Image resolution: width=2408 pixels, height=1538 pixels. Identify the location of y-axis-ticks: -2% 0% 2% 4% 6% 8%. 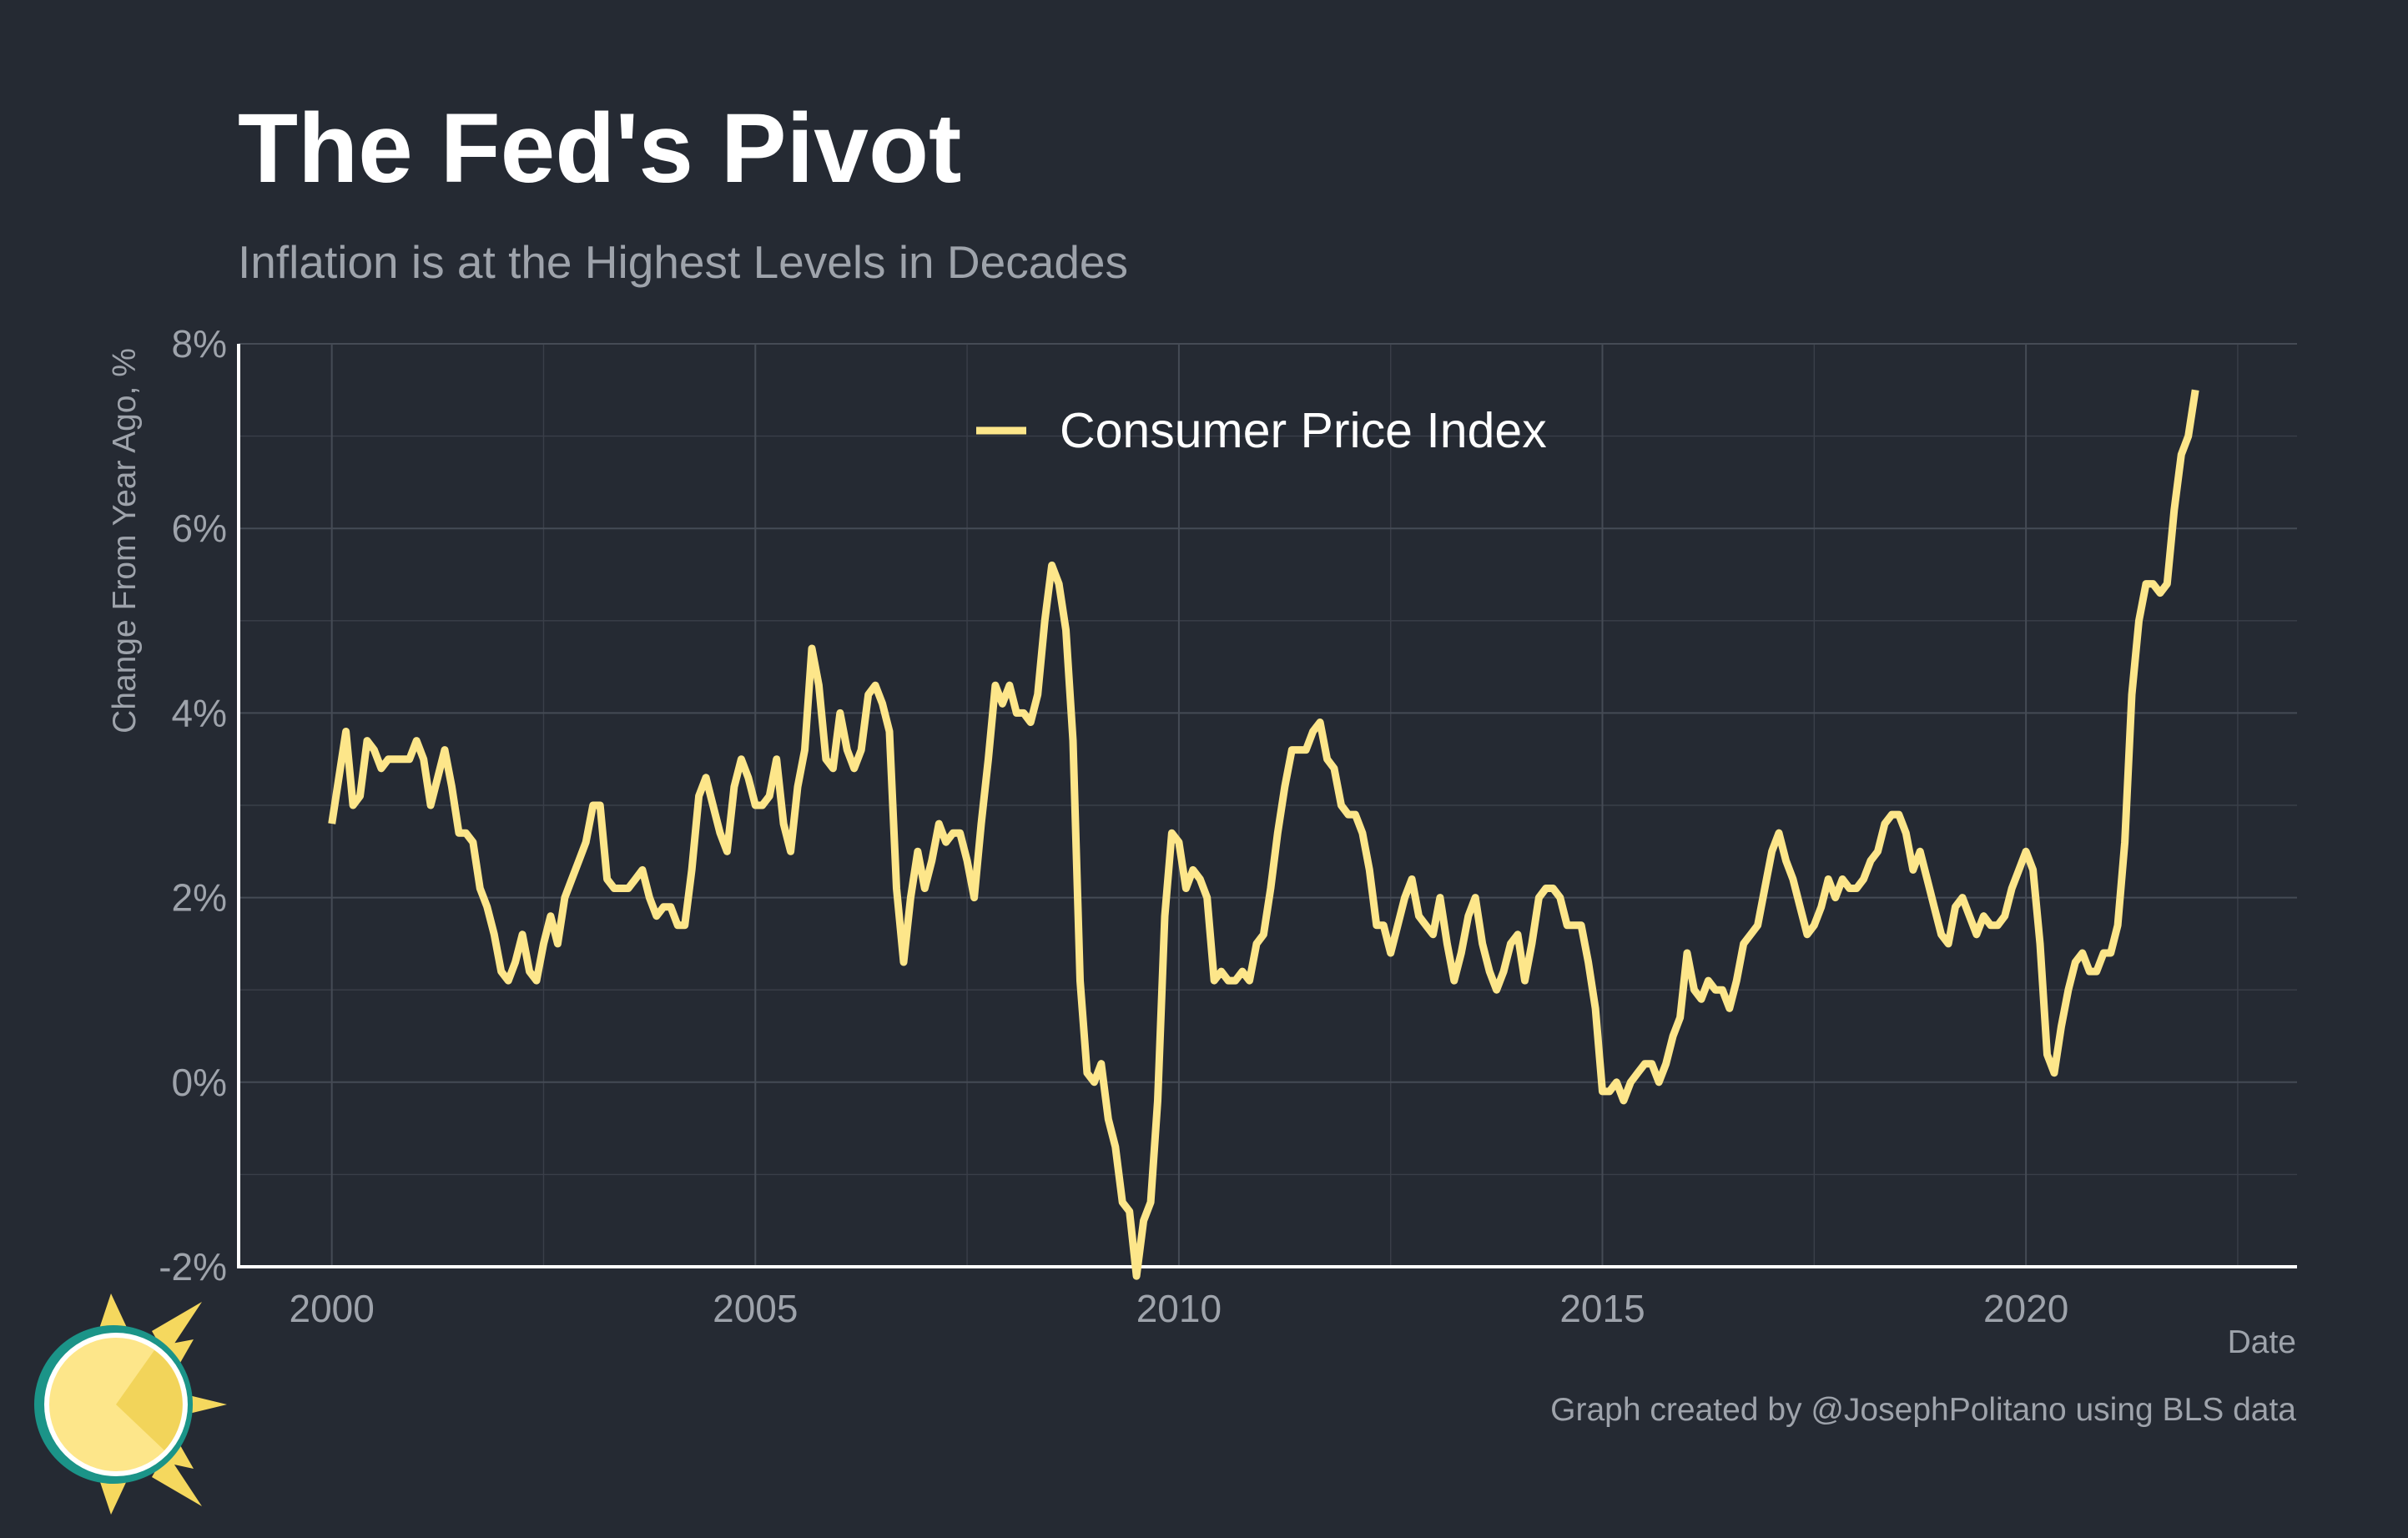
(193, 805).